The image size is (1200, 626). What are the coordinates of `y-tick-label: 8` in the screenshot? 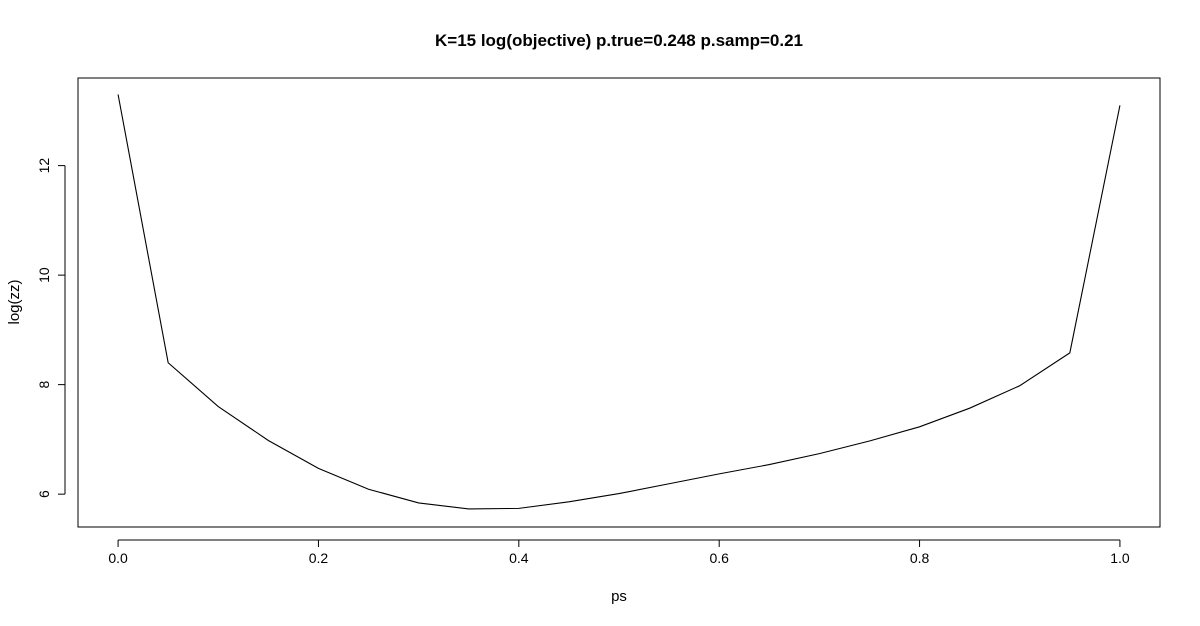 It's located at (44, 385).